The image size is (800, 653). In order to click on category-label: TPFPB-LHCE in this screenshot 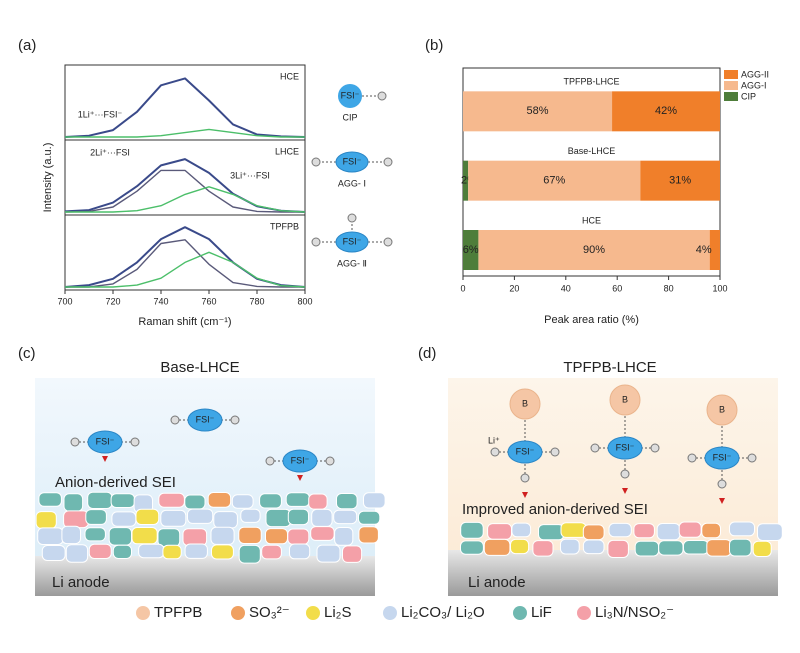, I will do `click(591, 82)`.